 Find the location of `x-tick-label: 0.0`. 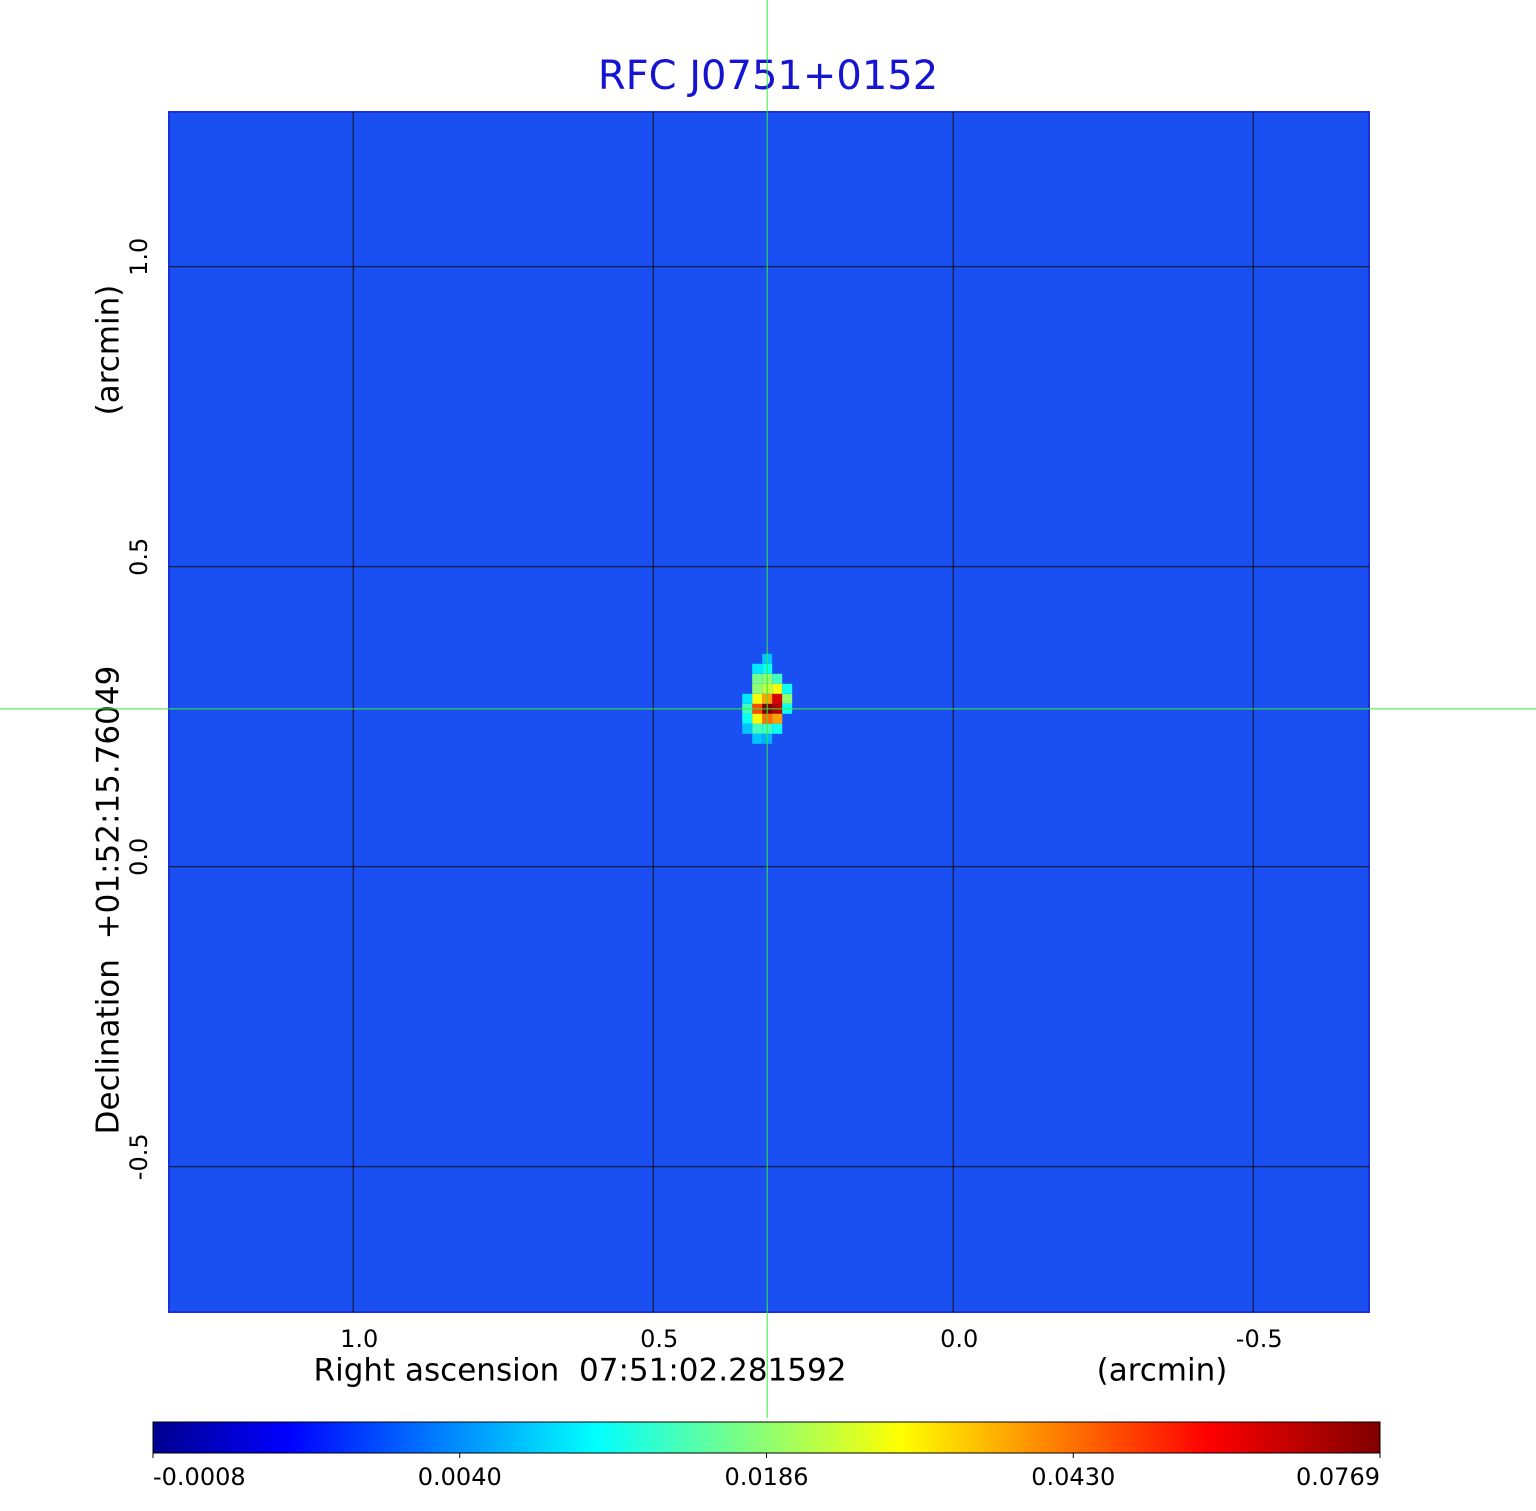

x-tick-label: 0.0 is located at coordinates (959, 1339).